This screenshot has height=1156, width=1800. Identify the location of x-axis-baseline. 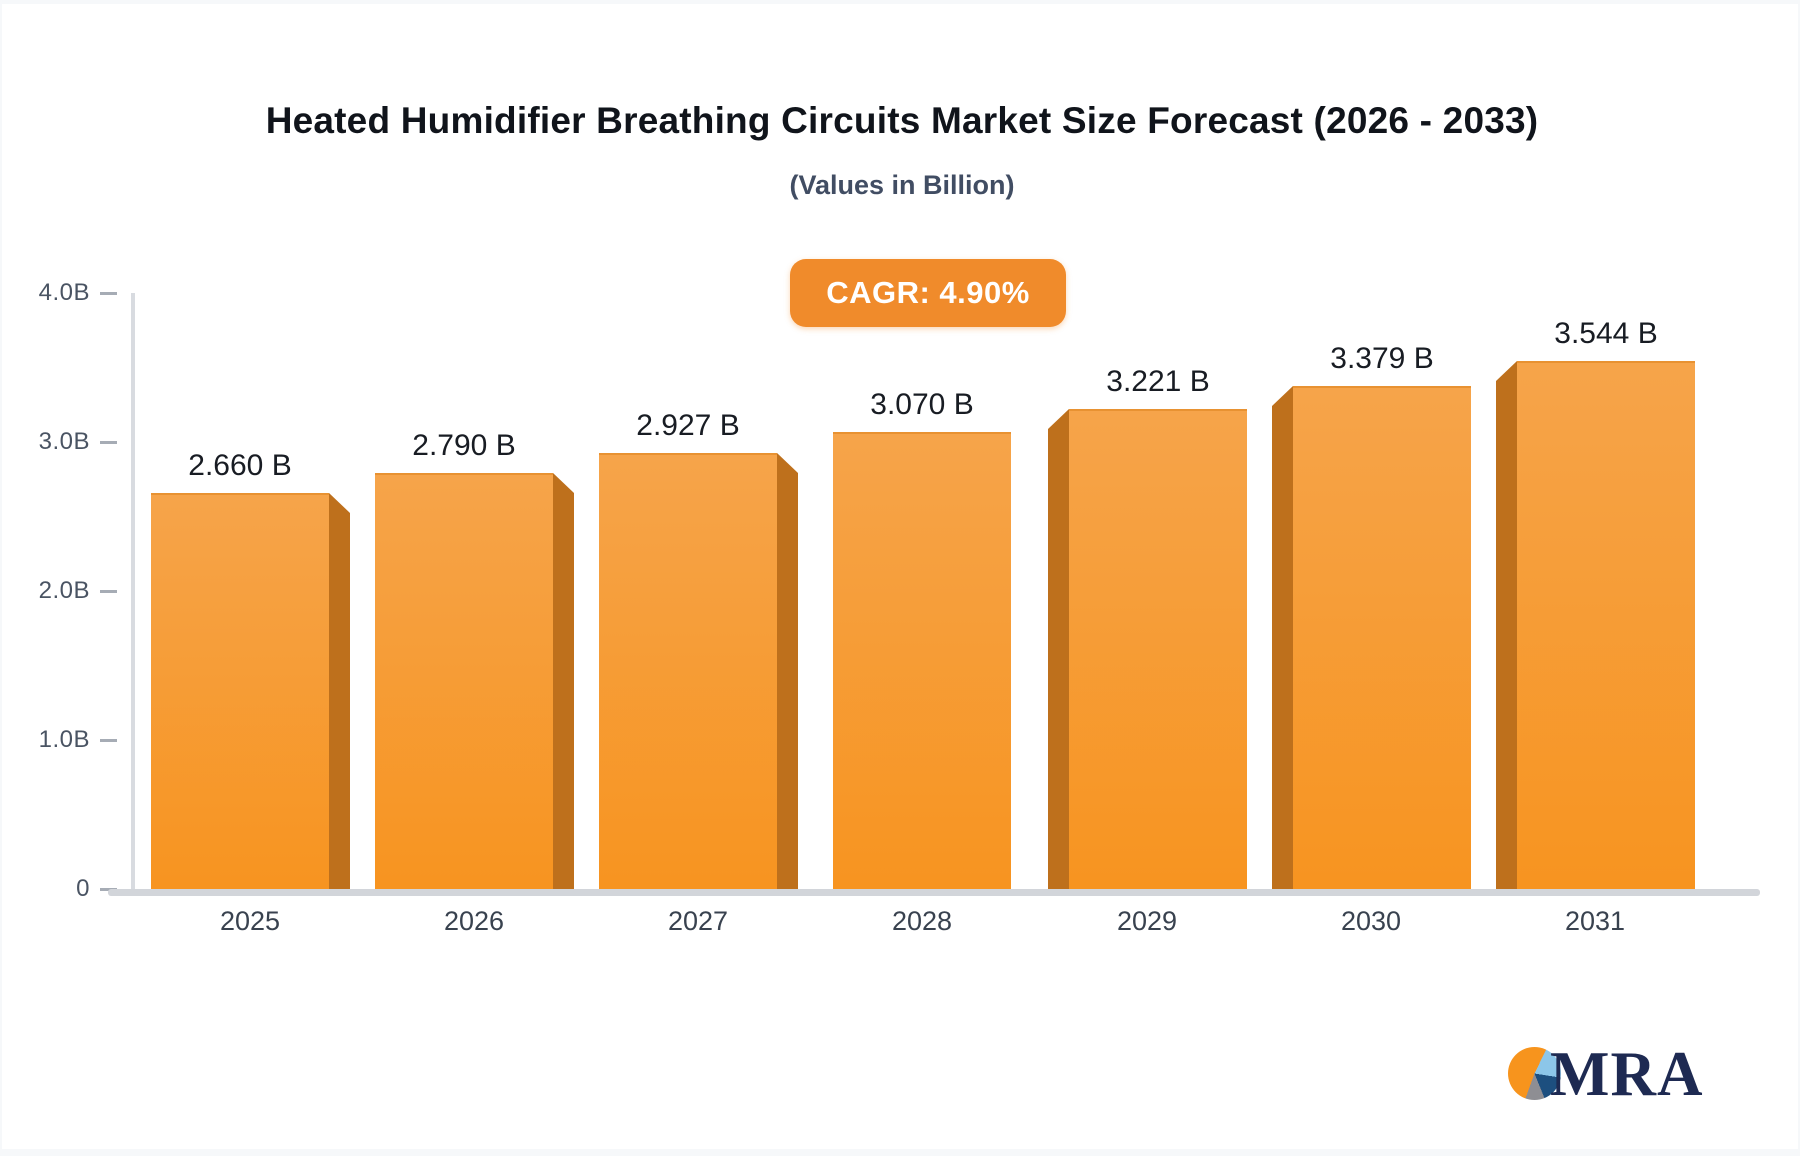
(934, 892).